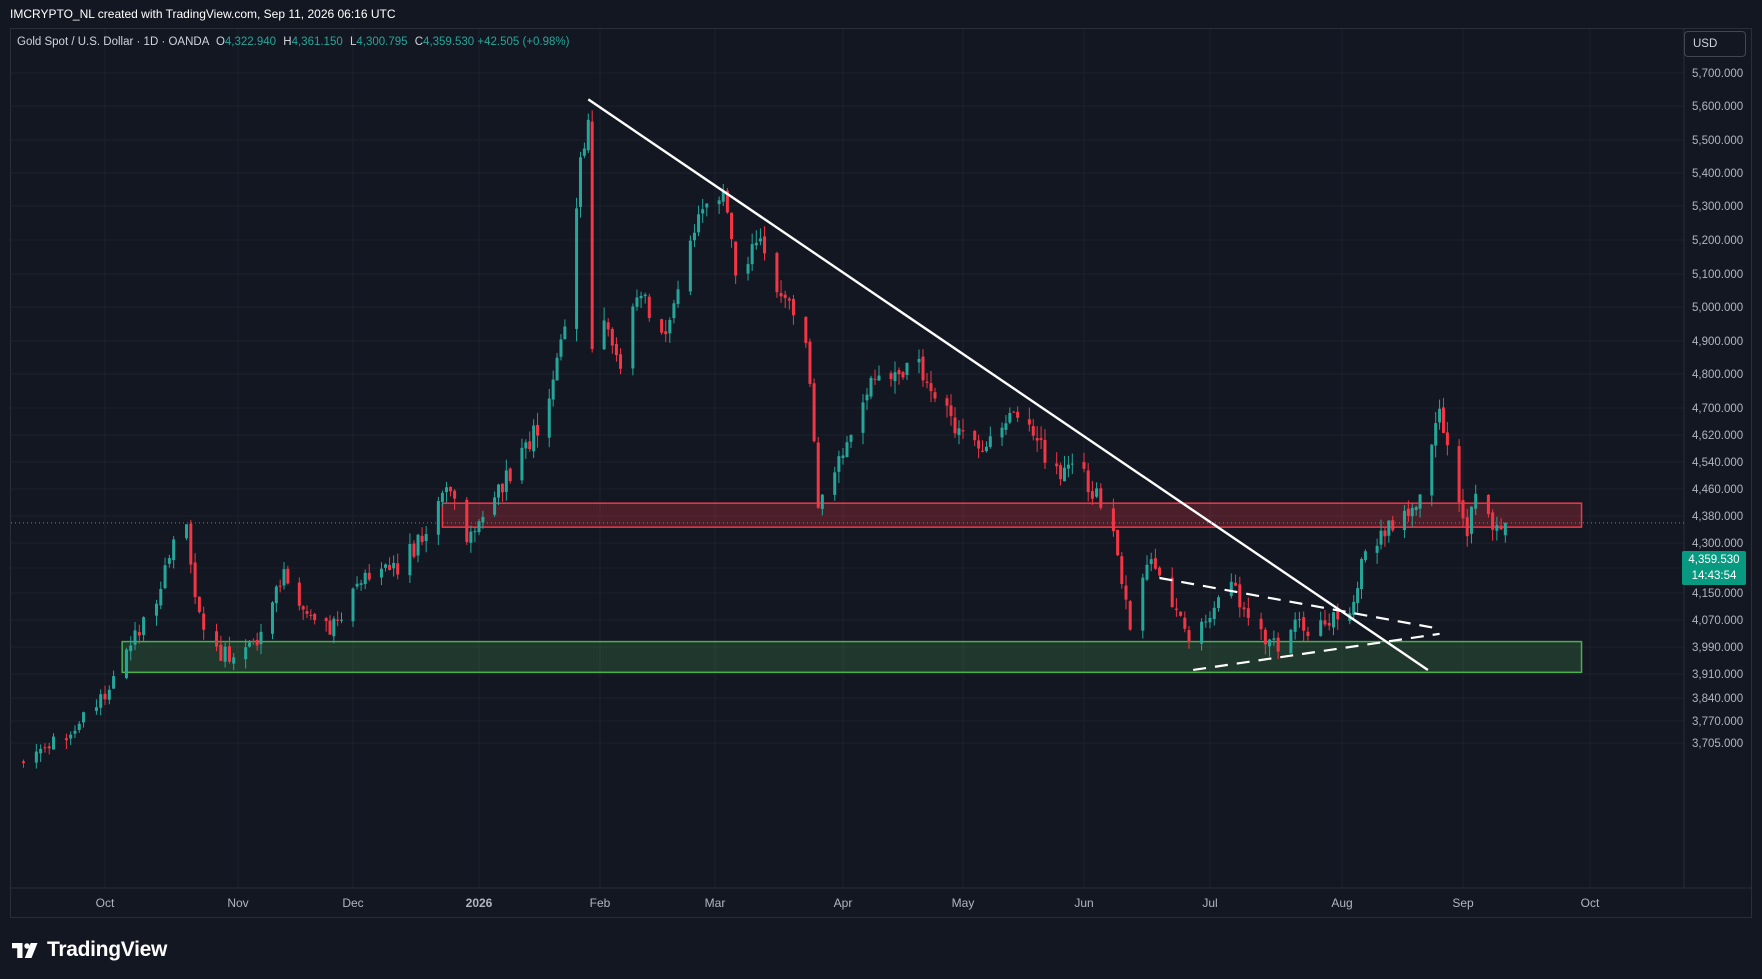  What do you see at coordinates (1717, 275) in the screenshot?
I see `price-tick-label: 5,100.000` at bounding box center [1717, 275].